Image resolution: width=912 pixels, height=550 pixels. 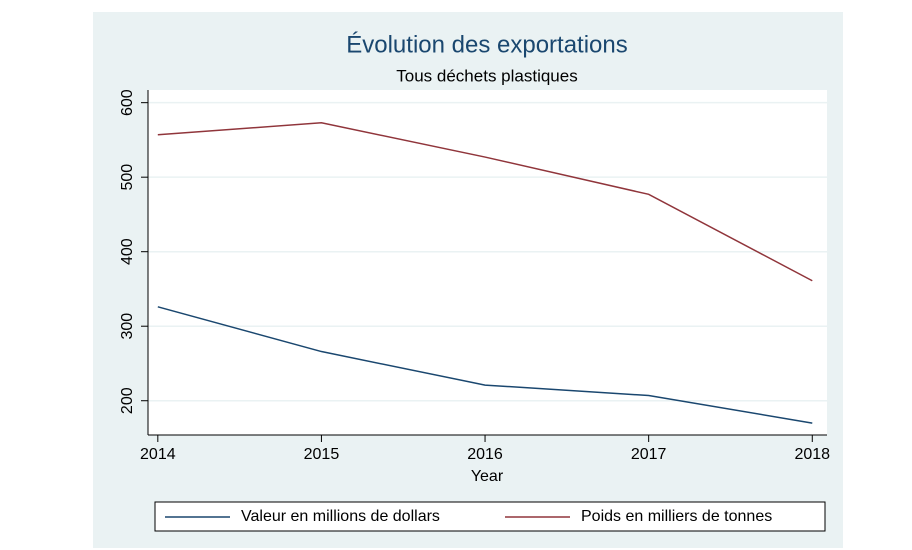 What do you see at coordinates (487, 44) in the screenshot?
I see `chart-title: Évolution des exportations` at bounding box center [487, 44].